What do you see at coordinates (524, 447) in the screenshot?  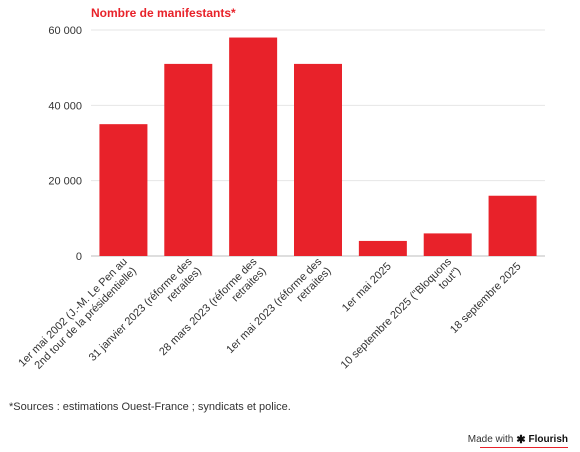 I see `credit-underline` at bounding box center [524, 447].